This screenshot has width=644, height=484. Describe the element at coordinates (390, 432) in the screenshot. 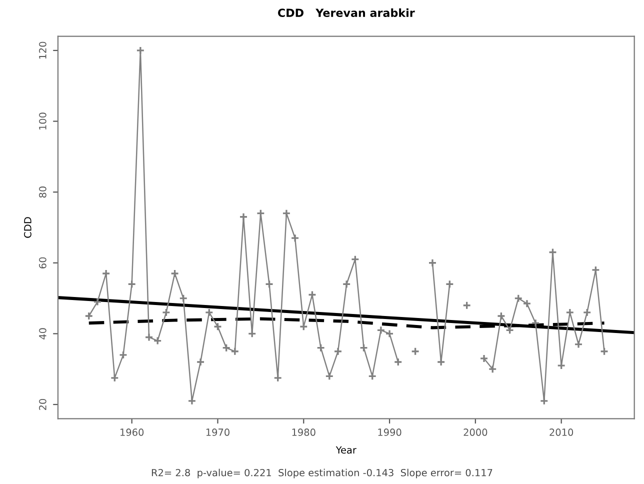

I see `x-tick-label: 1990` at that location.